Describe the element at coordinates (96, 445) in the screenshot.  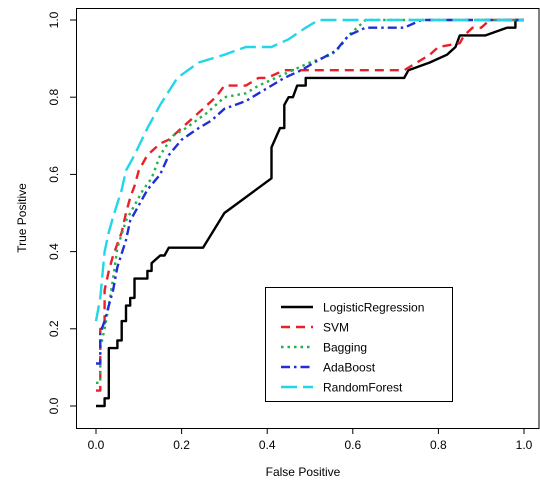
I see `x-tick-label: 0.0` at that location.